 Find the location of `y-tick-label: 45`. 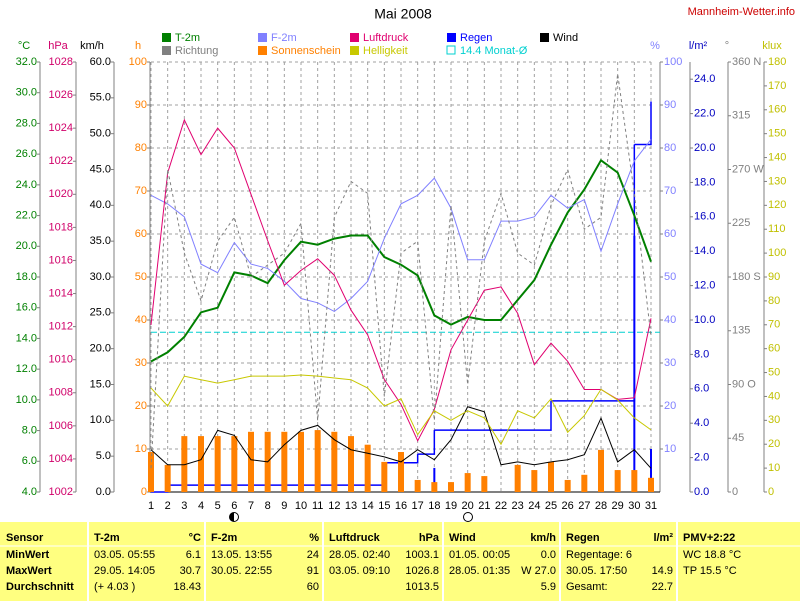

y-tick-label: 45 is located at coordinates (738, 438).